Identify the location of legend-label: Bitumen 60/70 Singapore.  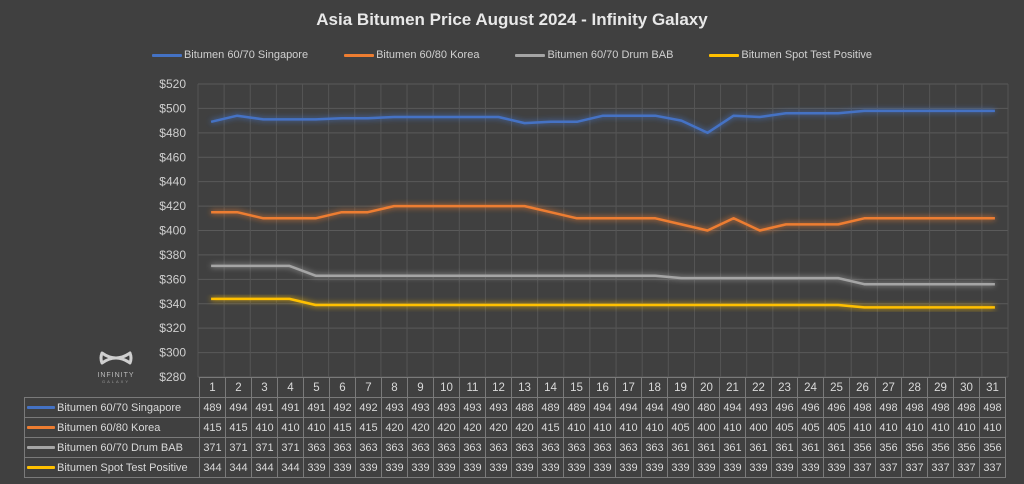
(246, 55).